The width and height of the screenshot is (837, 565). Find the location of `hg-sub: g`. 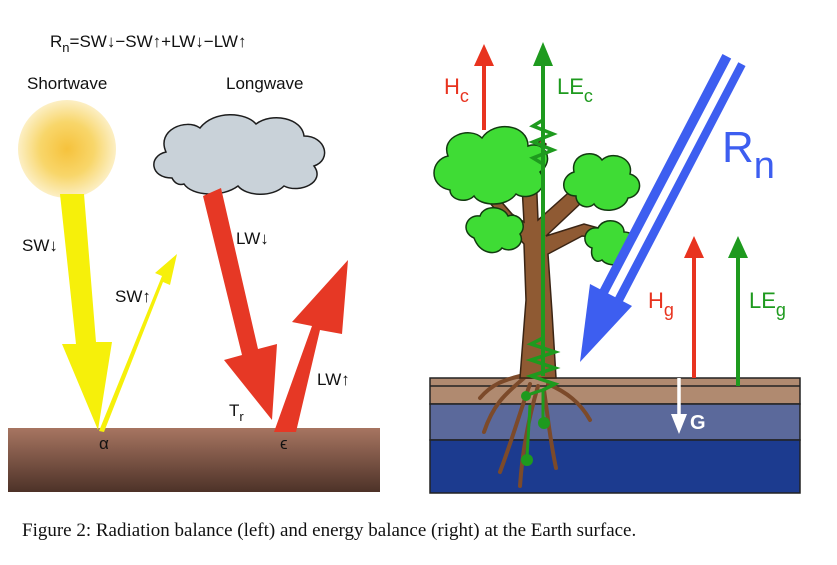

hg-sub: g is located at coordinates (669, 310).